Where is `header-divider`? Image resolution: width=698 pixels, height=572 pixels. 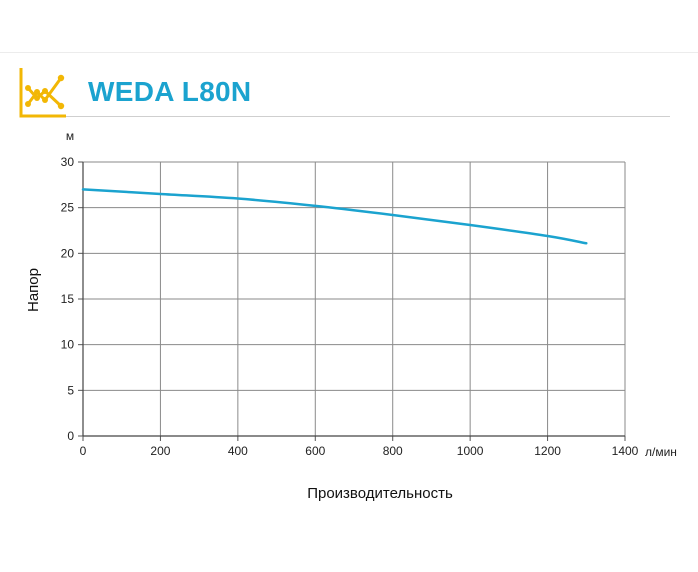
header-divider is located at coordinates (368, 116).